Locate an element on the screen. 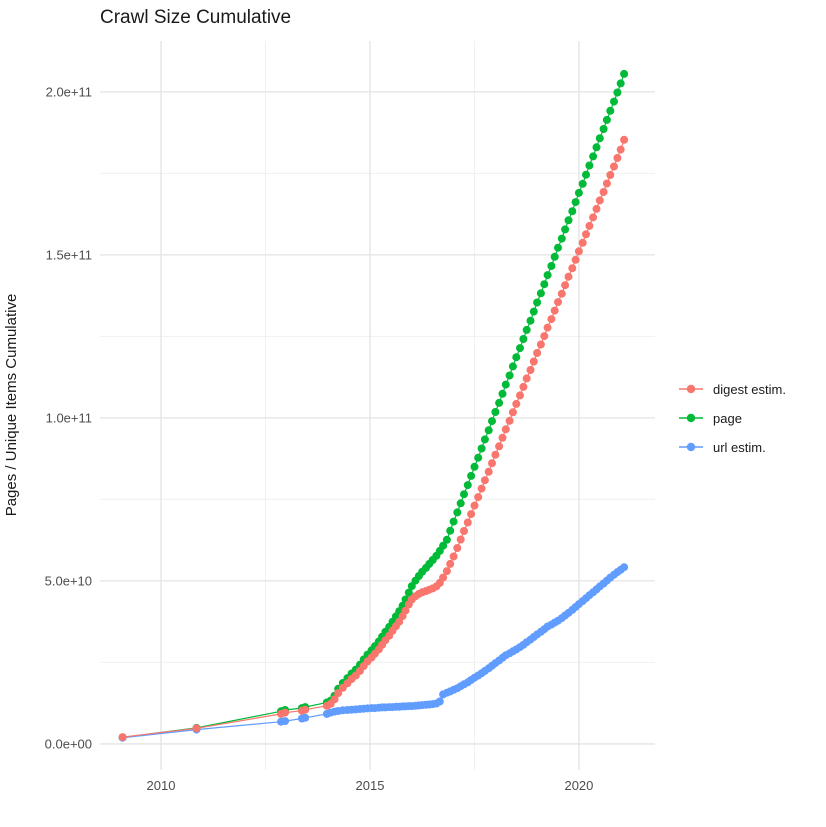  x-tick-label: 2015 is located at coordinates (370, 785).